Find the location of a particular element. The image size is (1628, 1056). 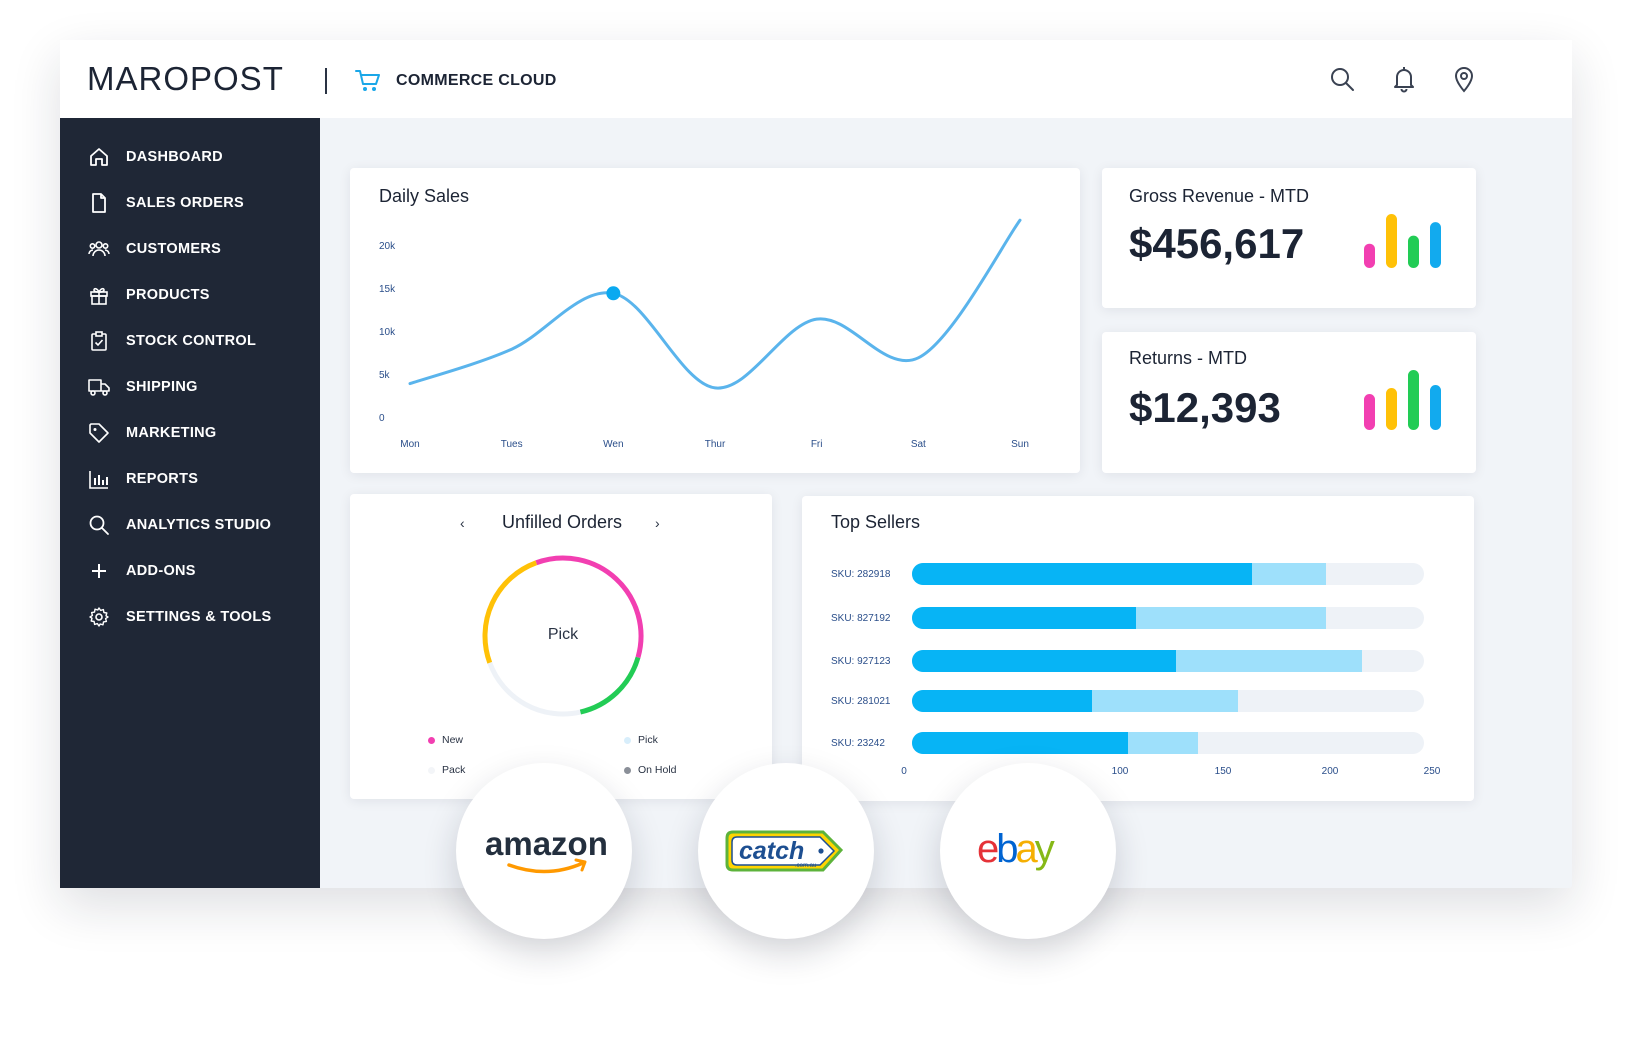

sidebar-item-dashboard: DASHBOARD is located at coordinates (155, 157).